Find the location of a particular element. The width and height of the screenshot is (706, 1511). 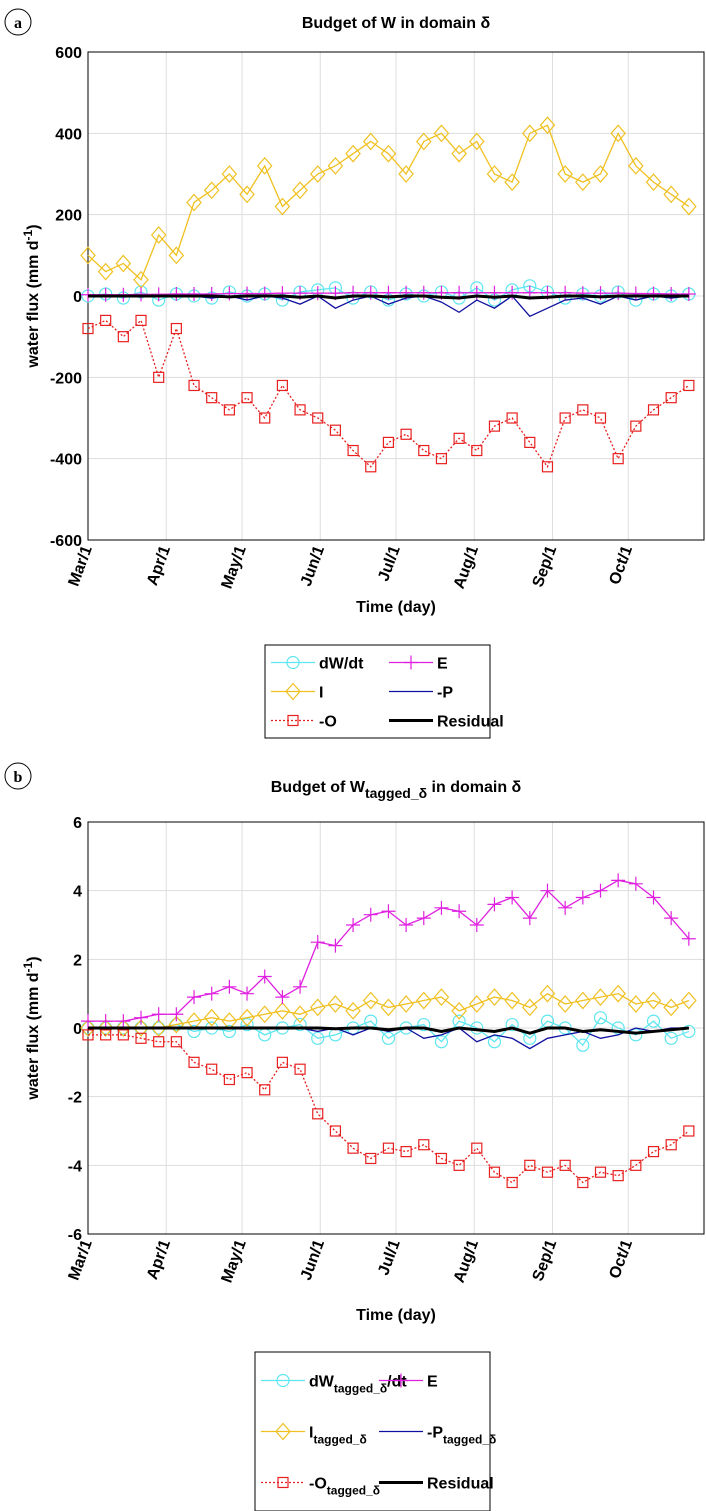

y-tick-label: -4 is located at coordinates (75, 1166).